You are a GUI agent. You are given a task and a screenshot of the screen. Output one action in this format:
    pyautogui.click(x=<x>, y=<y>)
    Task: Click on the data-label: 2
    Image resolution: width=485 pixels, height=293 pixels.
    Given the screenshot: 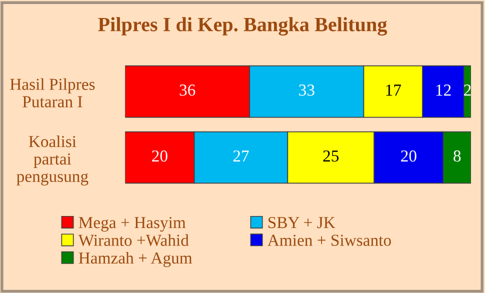 What is the action you would take?
    pyautogui.click(x=467, y=90)
    